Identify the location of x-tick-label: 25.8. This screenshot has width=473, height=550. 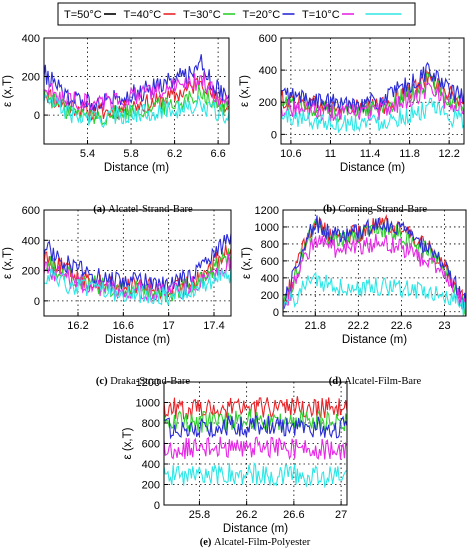
(199, 515).